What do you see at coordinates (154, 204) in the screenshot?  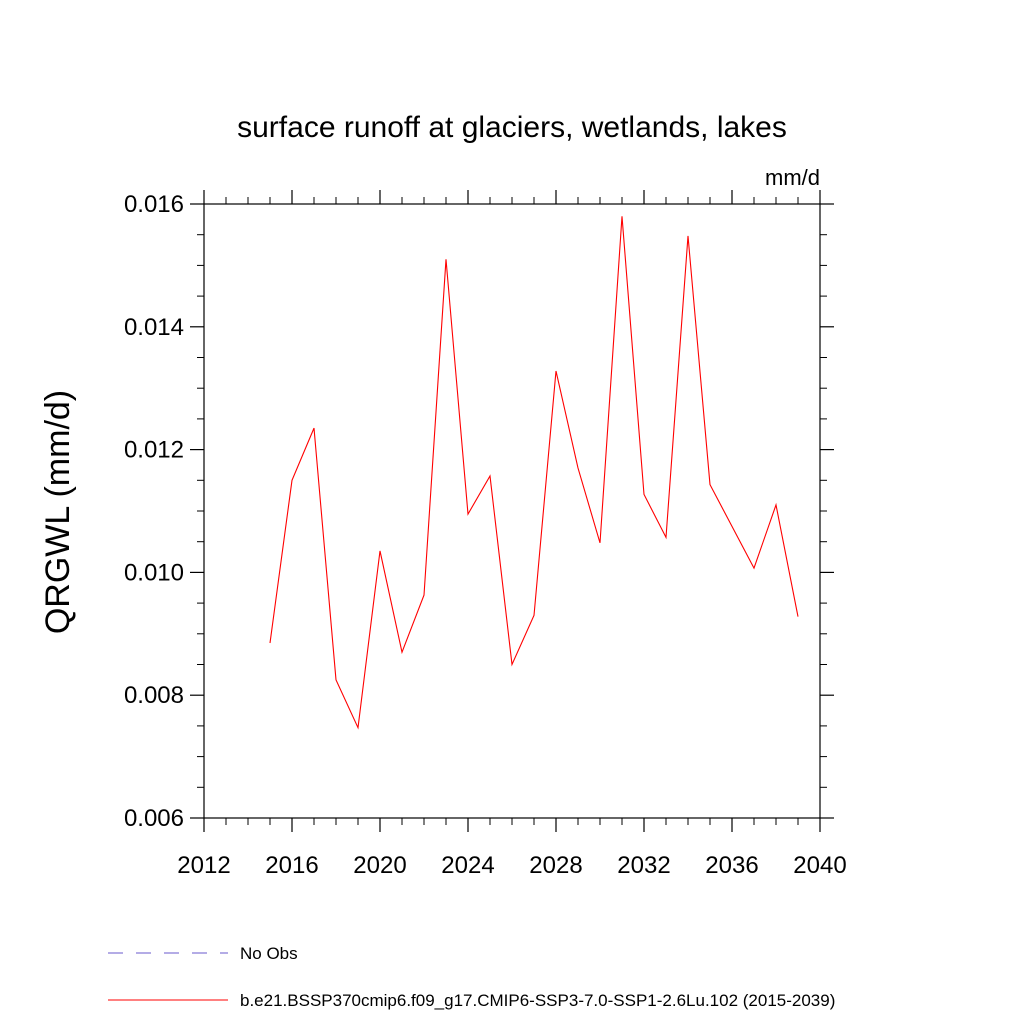 I see `y-tick-label: 0.016` at bounding box center [154, 204].